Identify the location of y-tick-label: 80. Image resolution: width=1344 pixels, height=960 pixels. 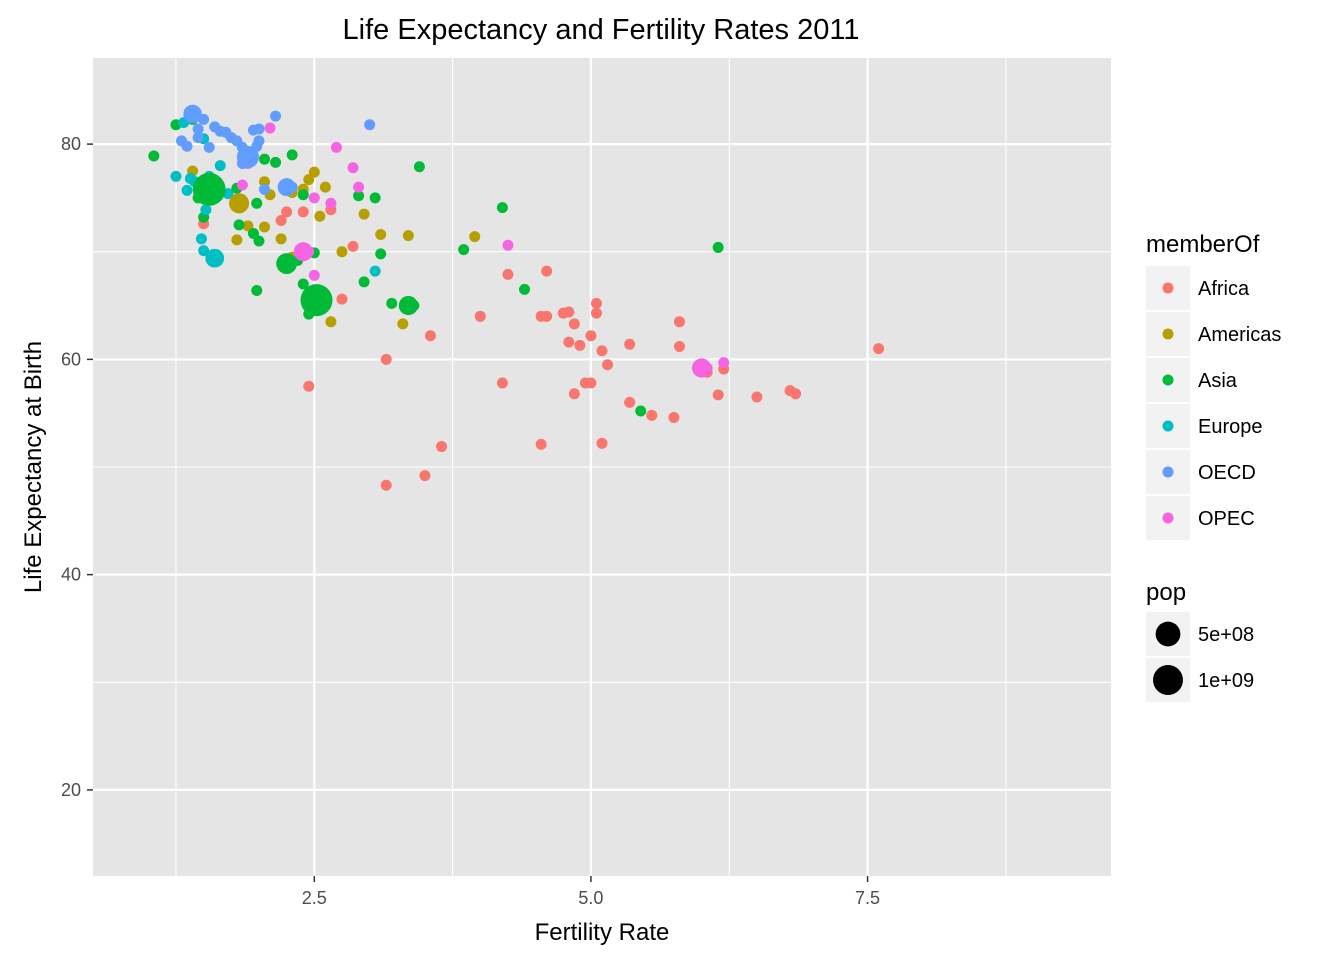
(71, 144).